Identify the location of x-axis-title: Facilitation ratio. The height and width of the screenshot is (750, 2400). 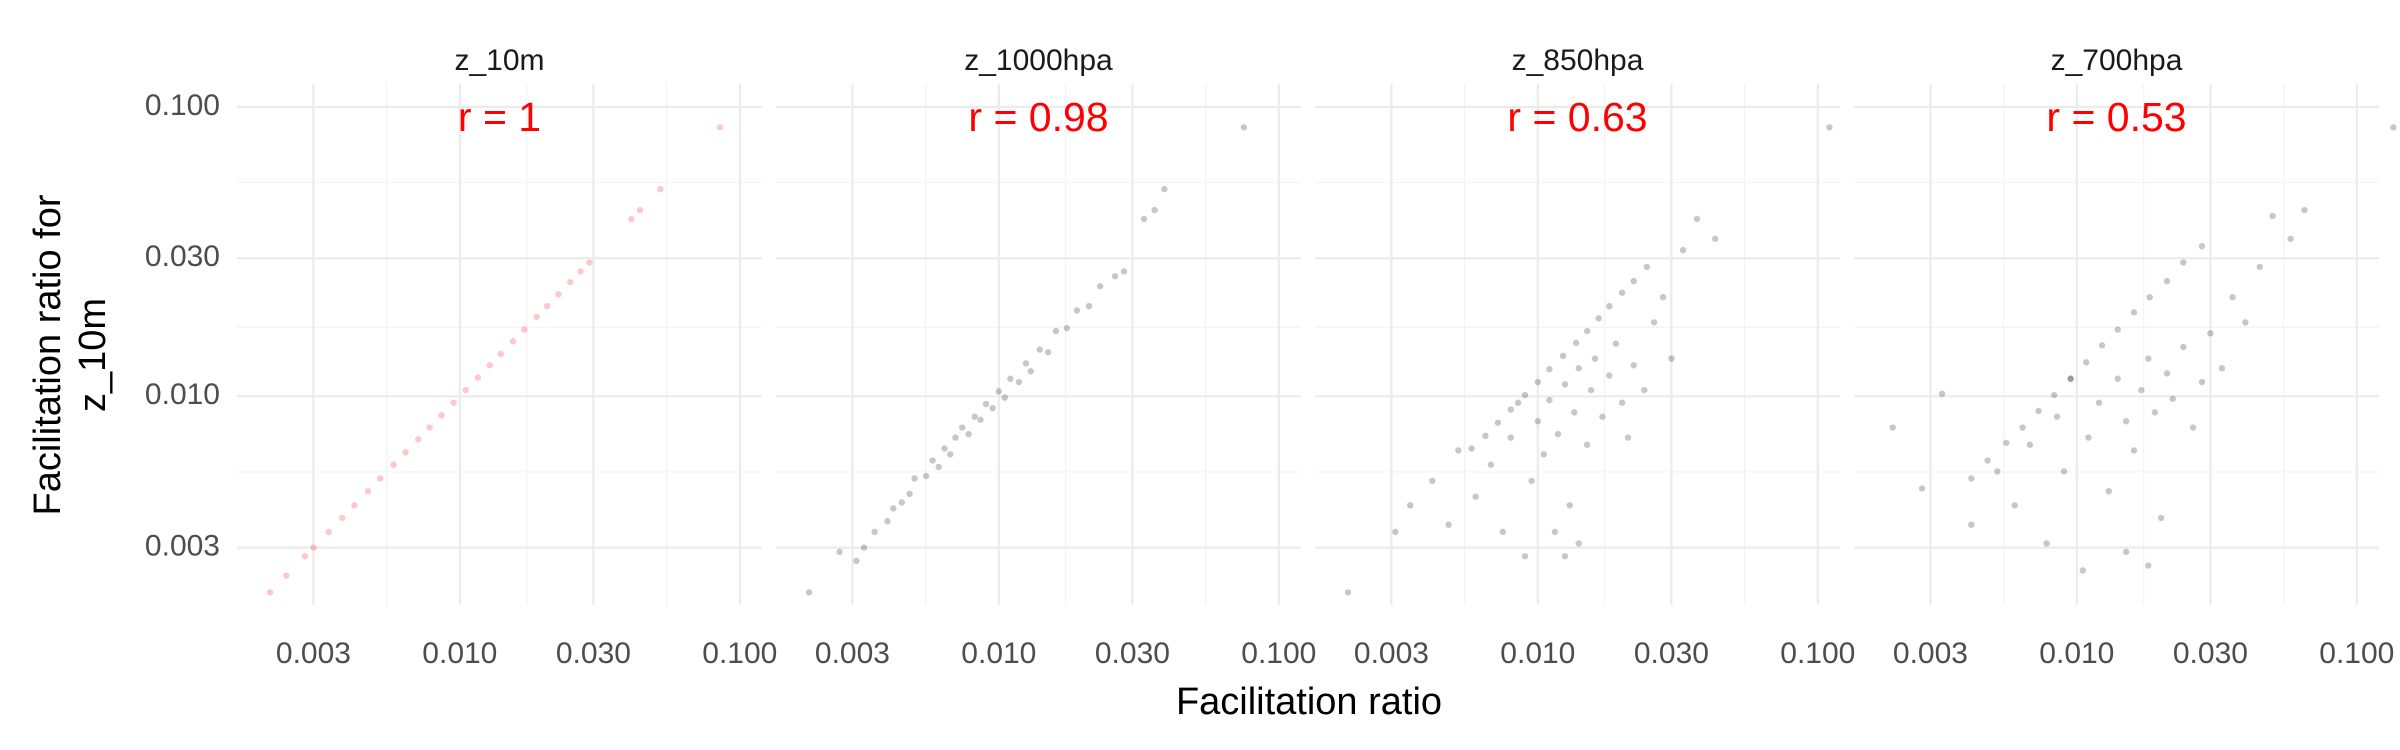
(1309, 702).